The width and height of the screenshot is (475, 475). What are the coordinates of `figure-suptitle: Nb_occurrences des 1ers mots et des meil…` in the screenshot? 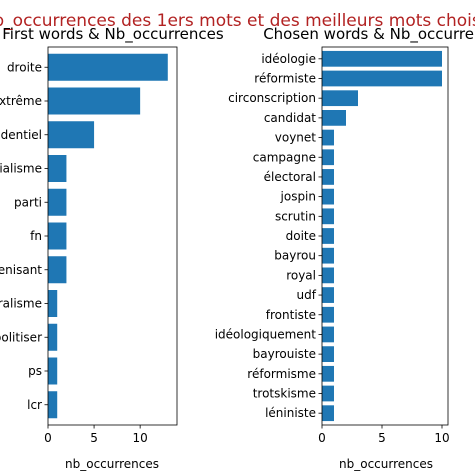 It's located at (237, 21).